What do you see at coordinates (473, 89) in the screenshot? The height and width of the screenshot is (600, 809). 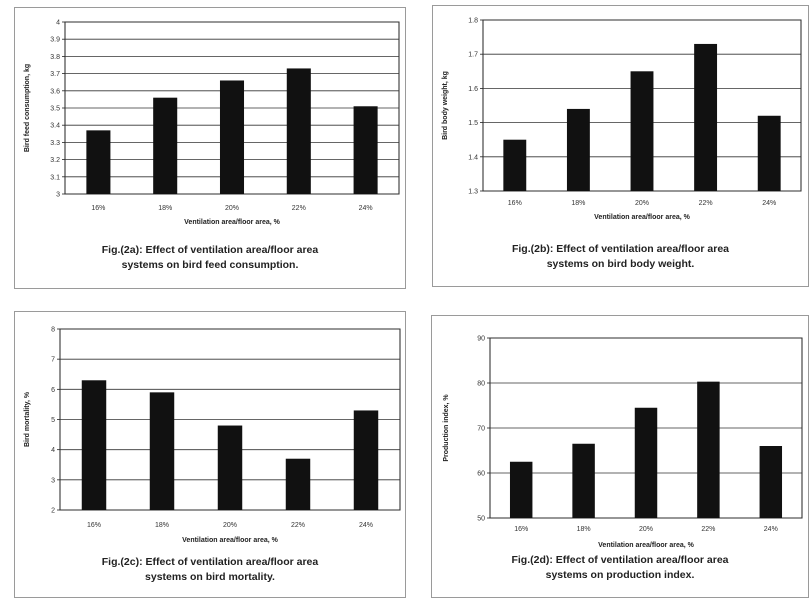 I see `y-tick-label: 1.6` at bounding box center [473, 89].